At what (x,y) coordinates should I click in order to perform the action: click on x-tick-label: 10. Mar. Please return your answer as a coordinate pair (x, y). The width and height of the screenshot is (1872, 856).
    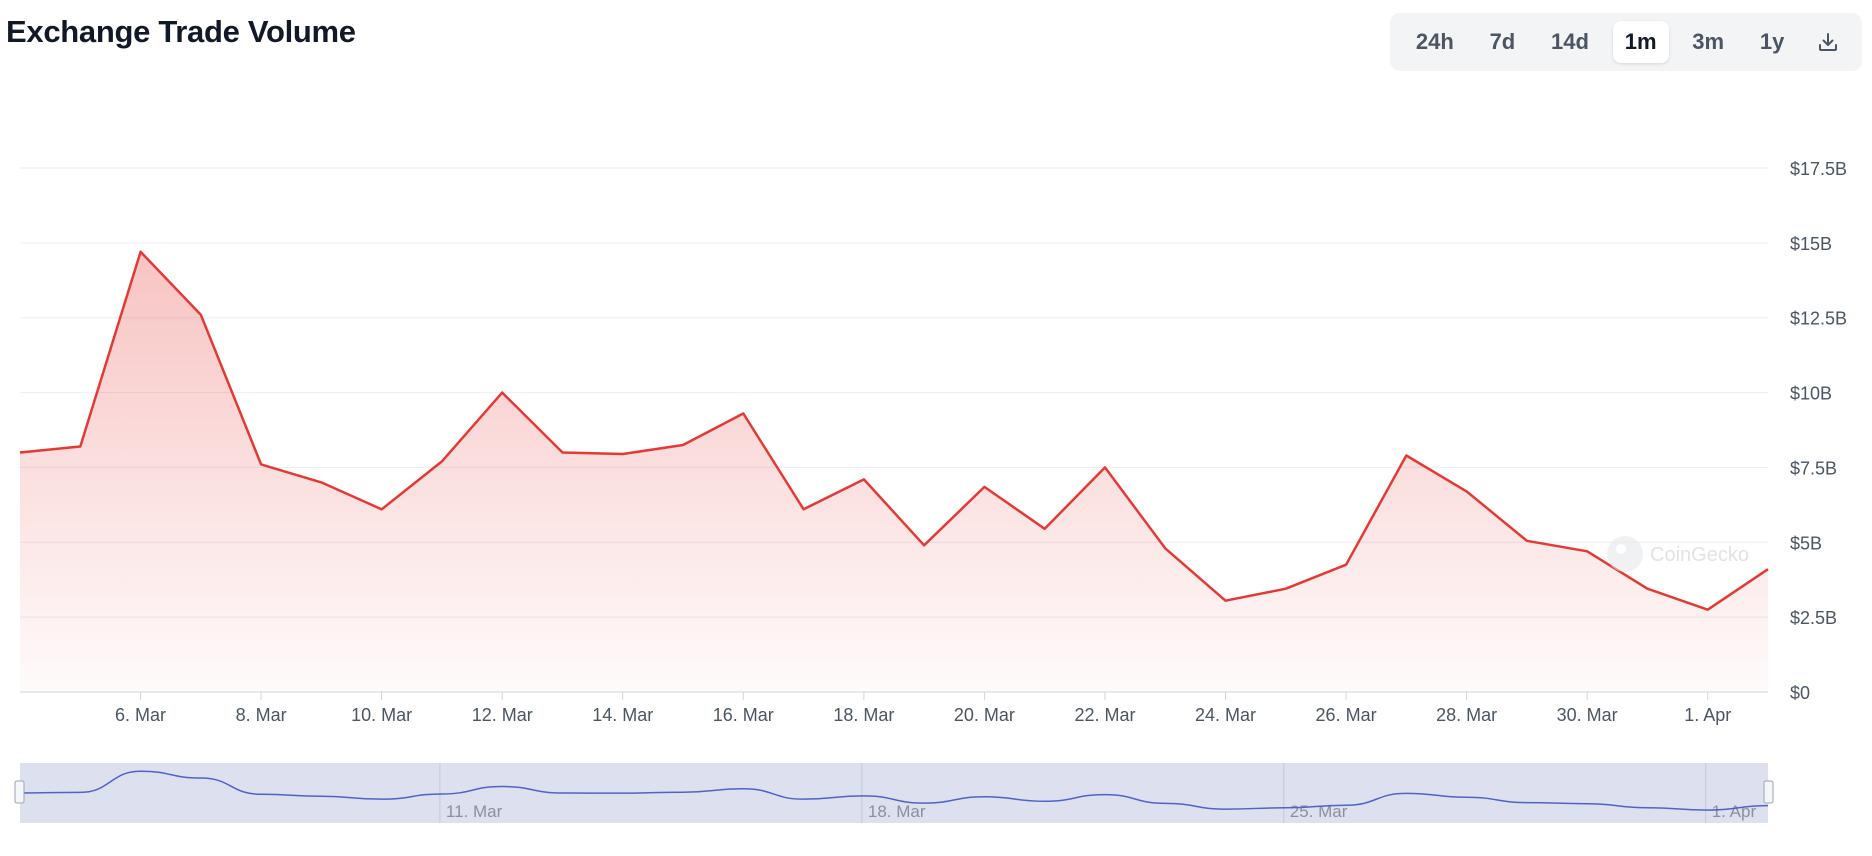
    Looking at the image, I should click on (381, 715).